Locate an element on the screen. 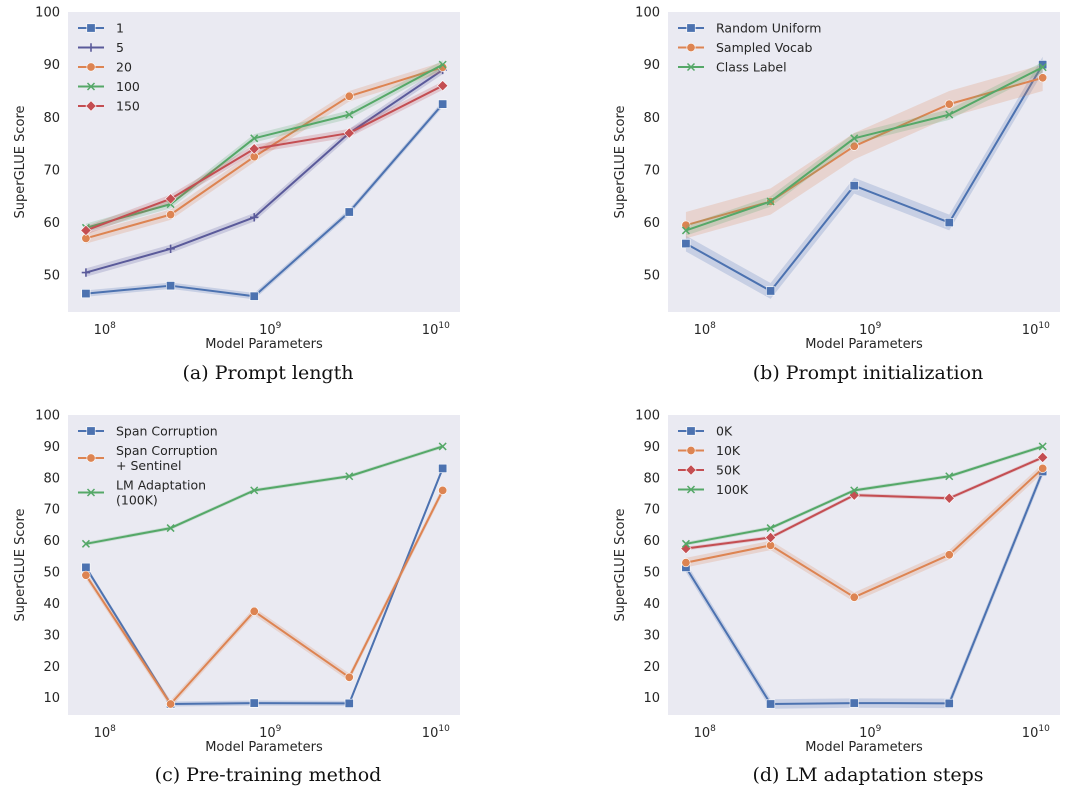  caption-d: (d) LM adaptation steps is located at coordinates (868, 775).